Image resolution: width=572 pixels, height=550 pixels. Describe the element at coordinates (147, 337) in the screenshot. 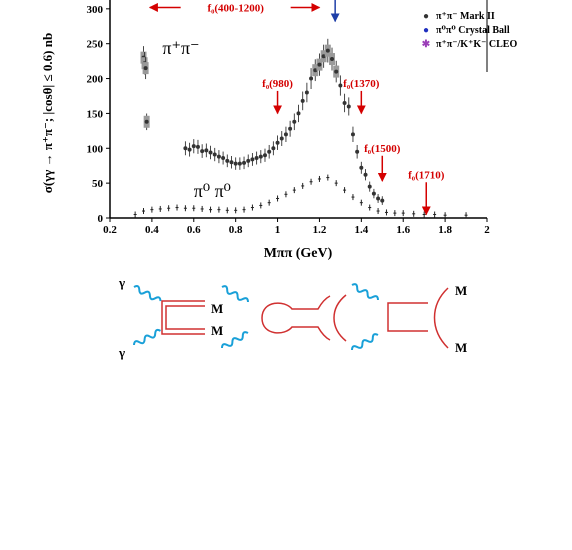

I see `photon-line-bottom` at that location.